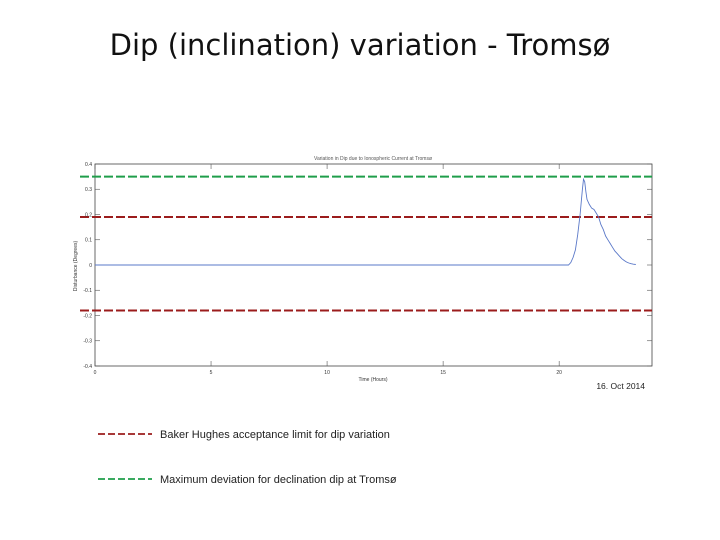 The image size is (720, 540). Describe the element at coordinates (88, 190) in the screenshot. I see `y-tick-label: 0.3` at that location.